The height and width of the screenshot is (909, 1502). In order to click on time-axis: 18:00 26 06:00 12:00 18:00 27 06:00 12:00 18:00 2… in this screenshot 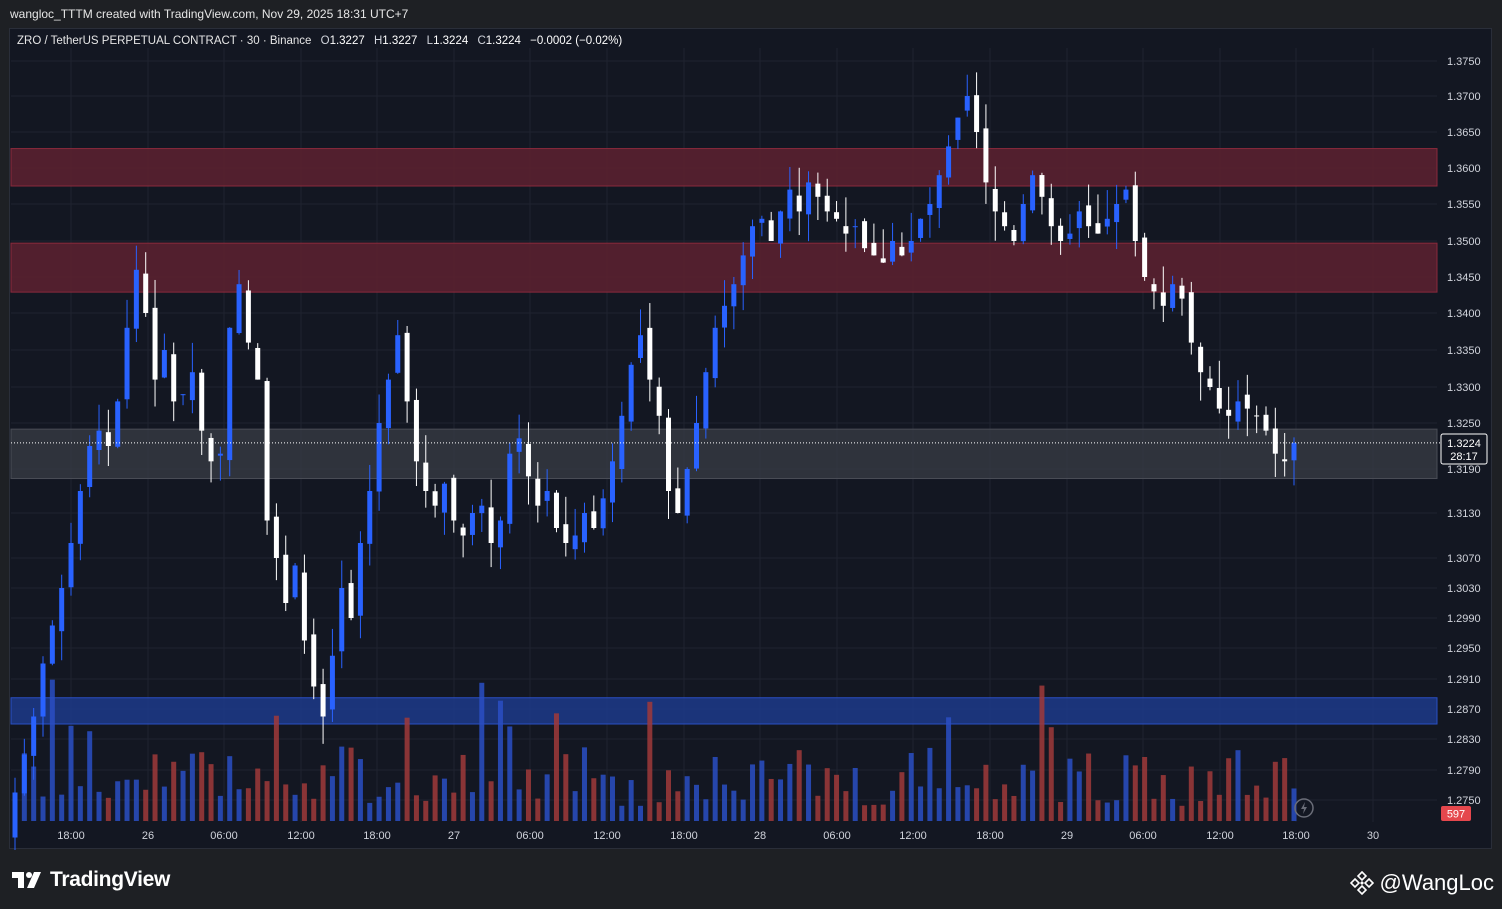, I will do `click(718, 836)`.